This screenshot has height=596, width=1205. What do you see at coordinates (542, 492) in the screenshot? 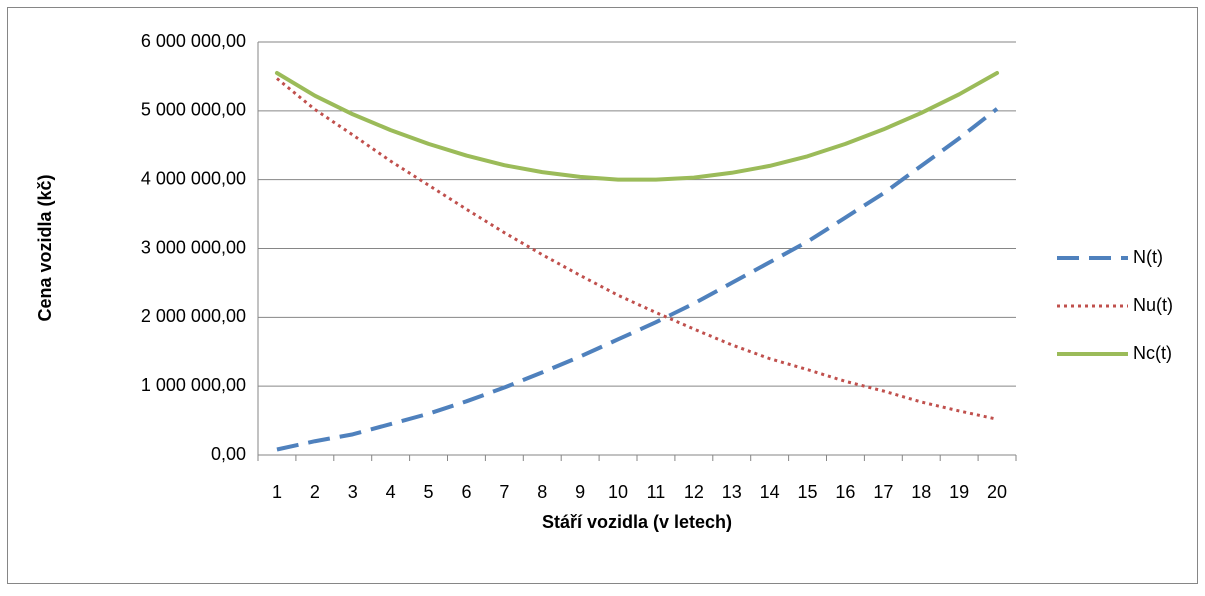
I see `x-tick-label: 8` at bounding box center [542, 492].